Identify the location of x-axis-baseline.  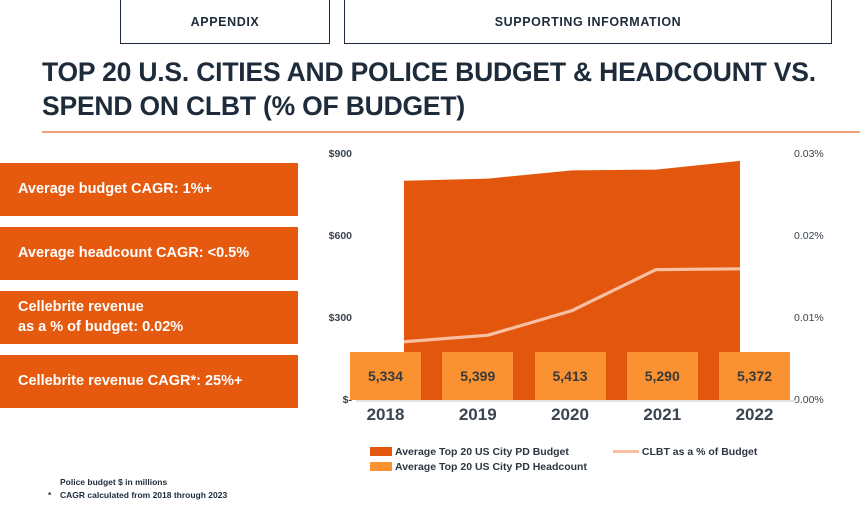
(576, 401).